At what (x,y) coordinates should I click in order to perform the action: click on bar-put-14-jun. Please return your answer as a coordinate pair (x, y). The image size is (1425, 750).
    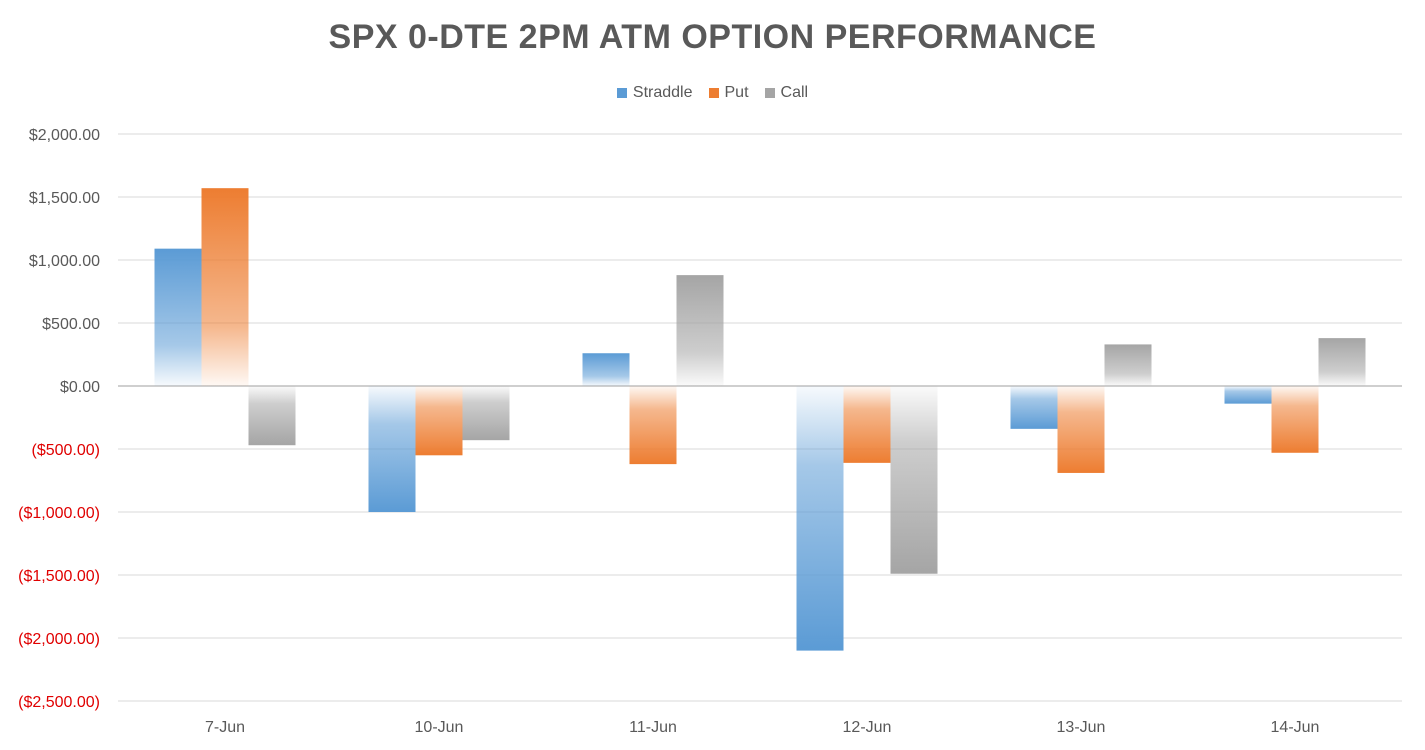
    Looking at the image, I should click on (1295, 419).